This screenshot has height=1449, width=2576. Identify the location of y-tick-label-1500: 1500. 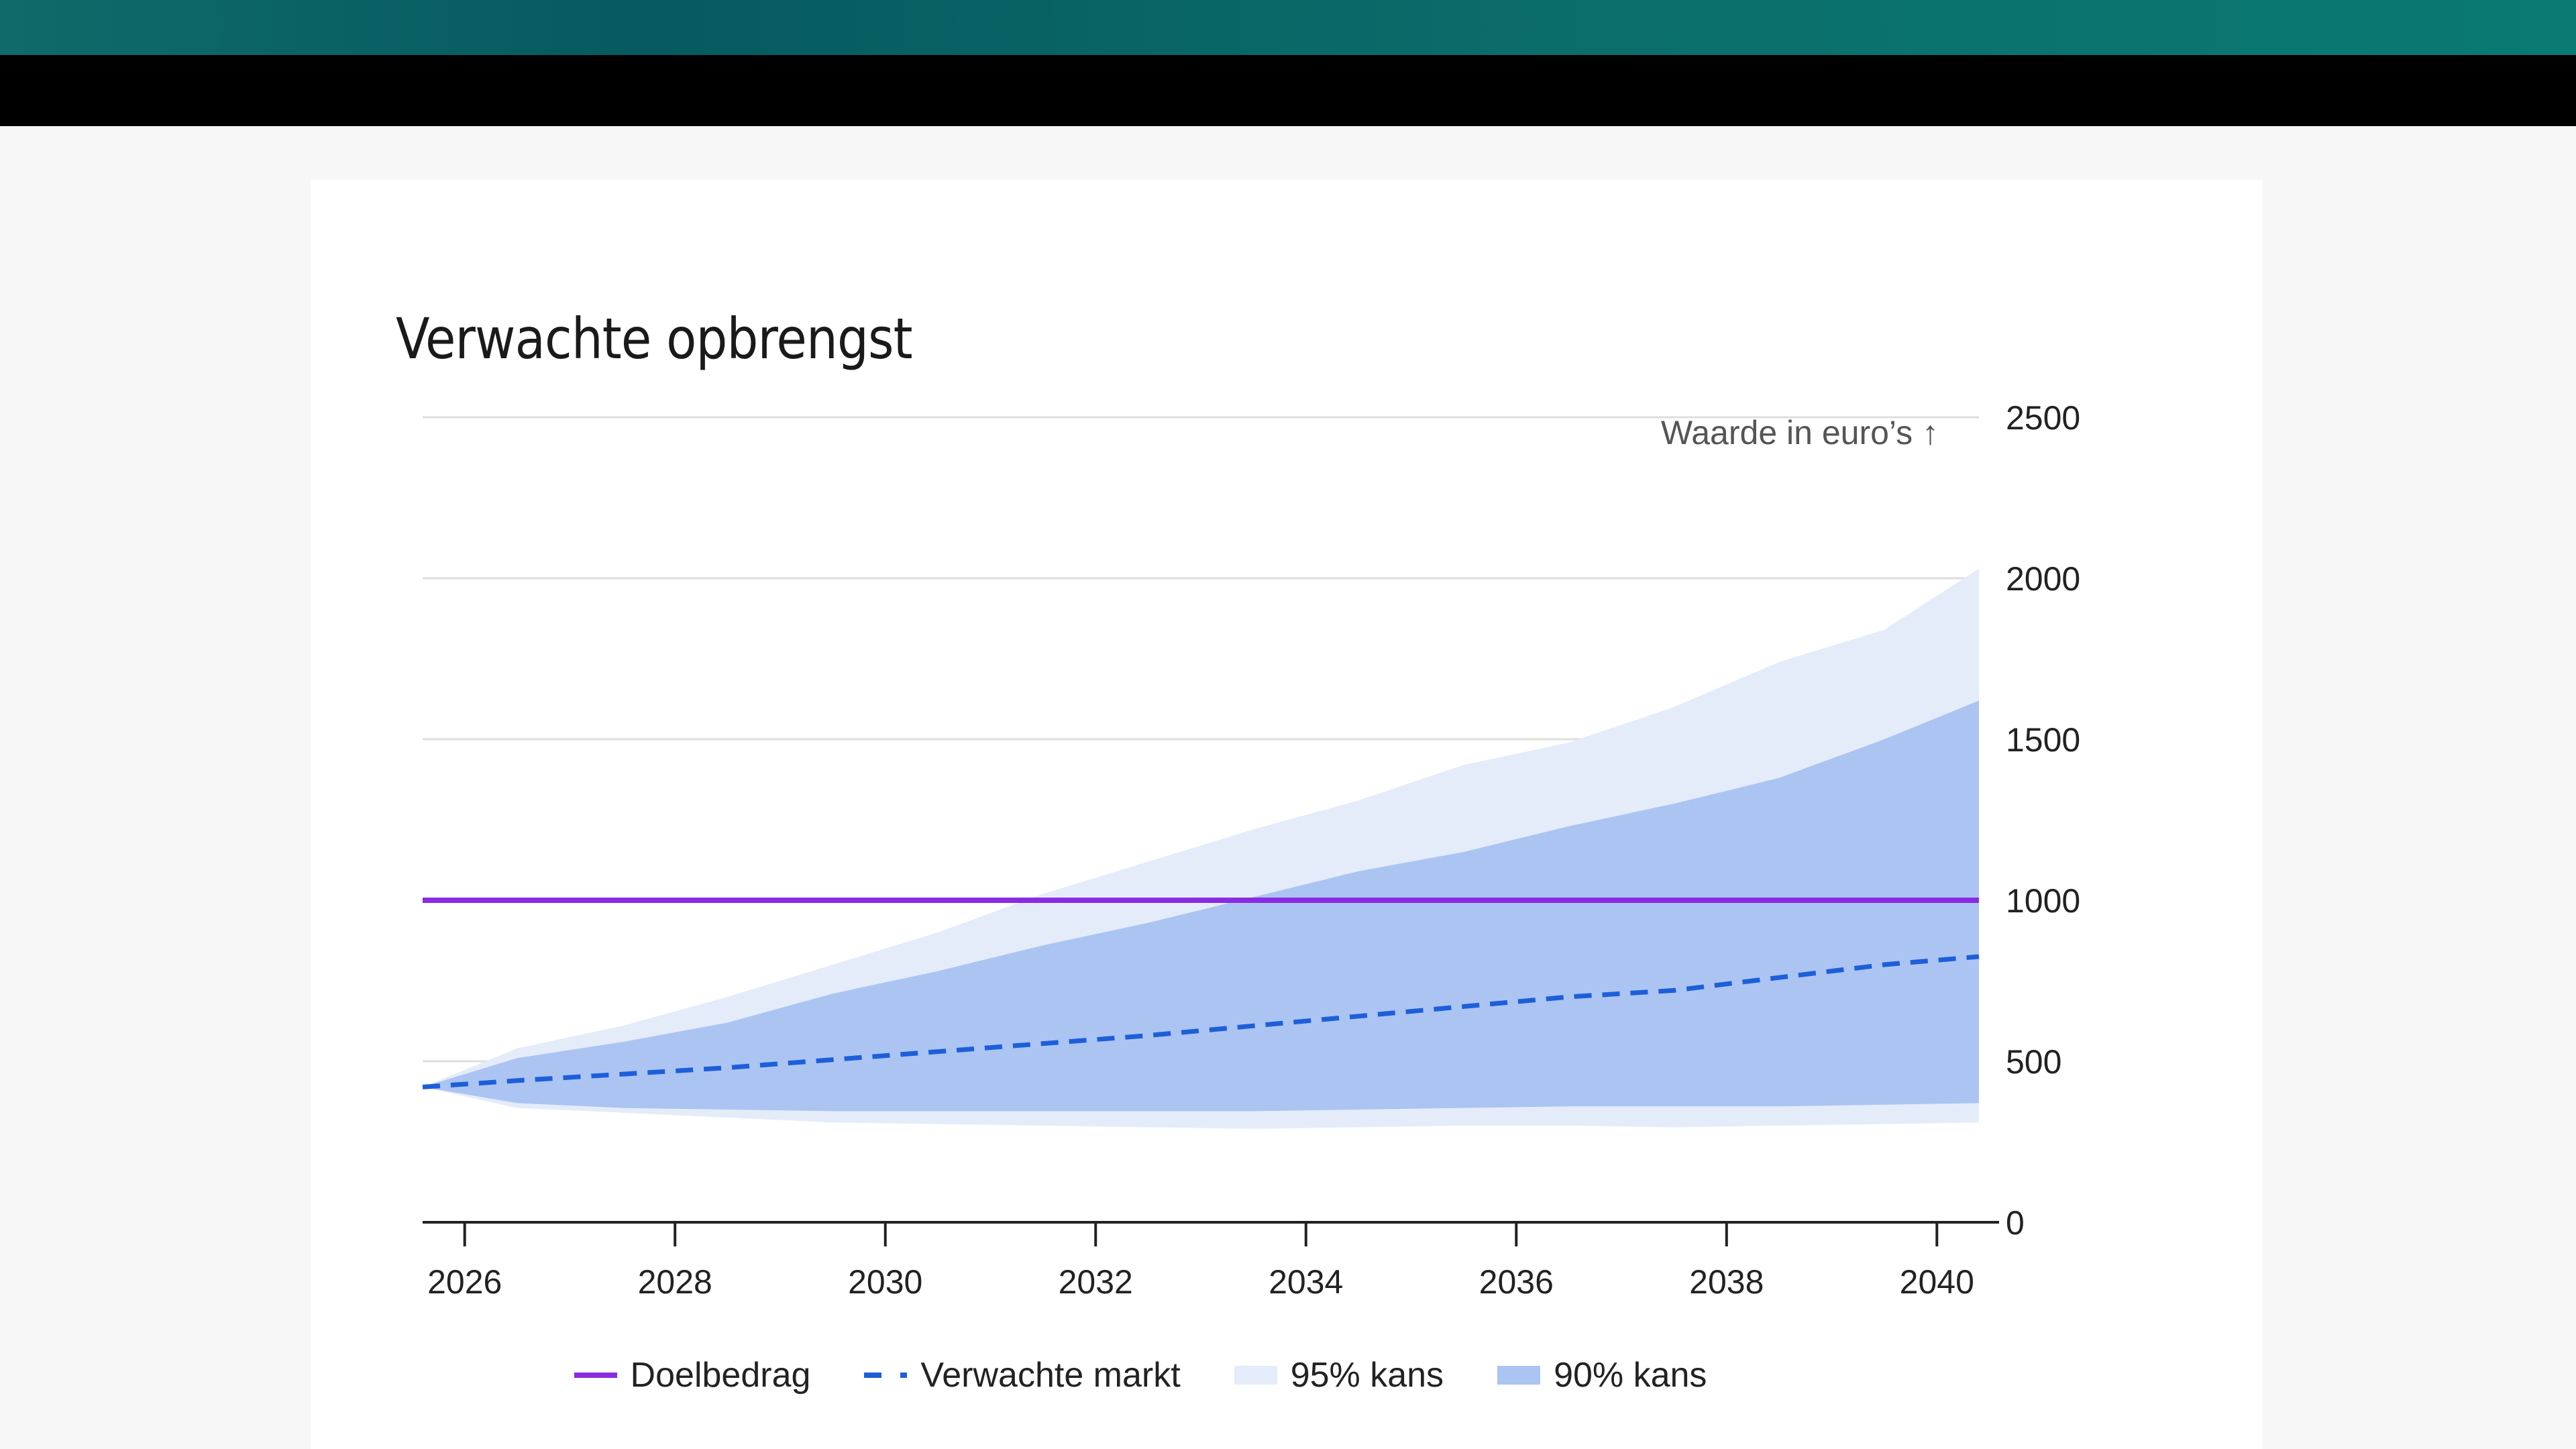
(2043, 740).